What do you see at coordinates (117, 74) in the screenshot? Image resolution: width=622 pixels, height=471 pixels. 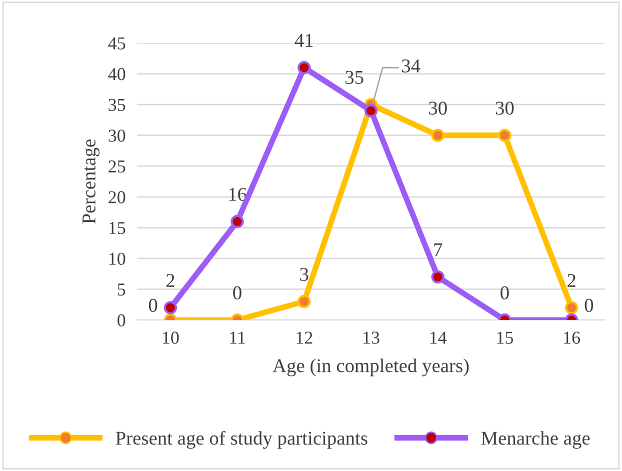 I see `y-tick-label: 40` at bounding box center [117, 74].